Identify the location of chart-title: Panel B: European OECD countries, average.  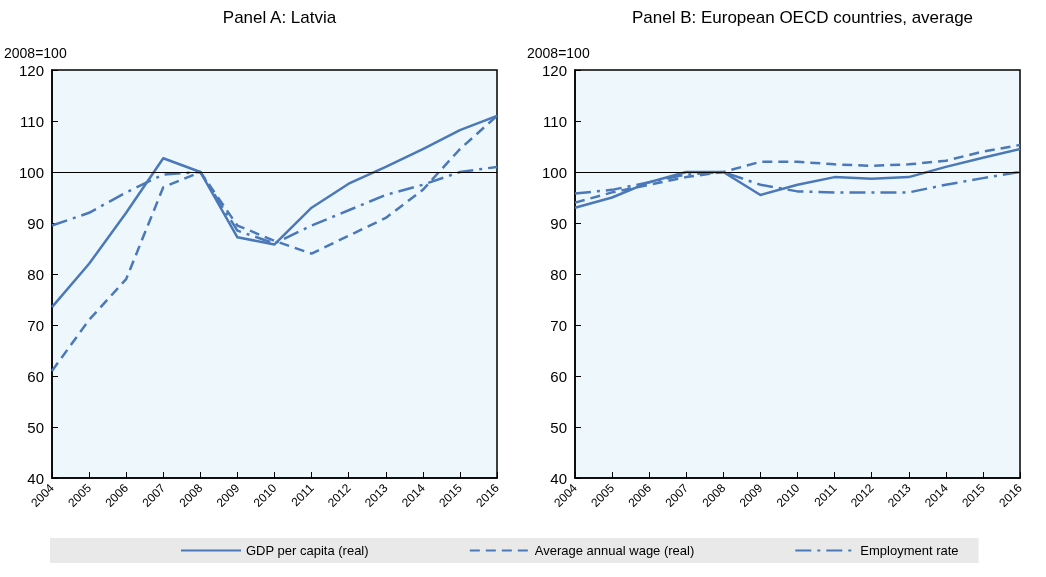
(802, 17).